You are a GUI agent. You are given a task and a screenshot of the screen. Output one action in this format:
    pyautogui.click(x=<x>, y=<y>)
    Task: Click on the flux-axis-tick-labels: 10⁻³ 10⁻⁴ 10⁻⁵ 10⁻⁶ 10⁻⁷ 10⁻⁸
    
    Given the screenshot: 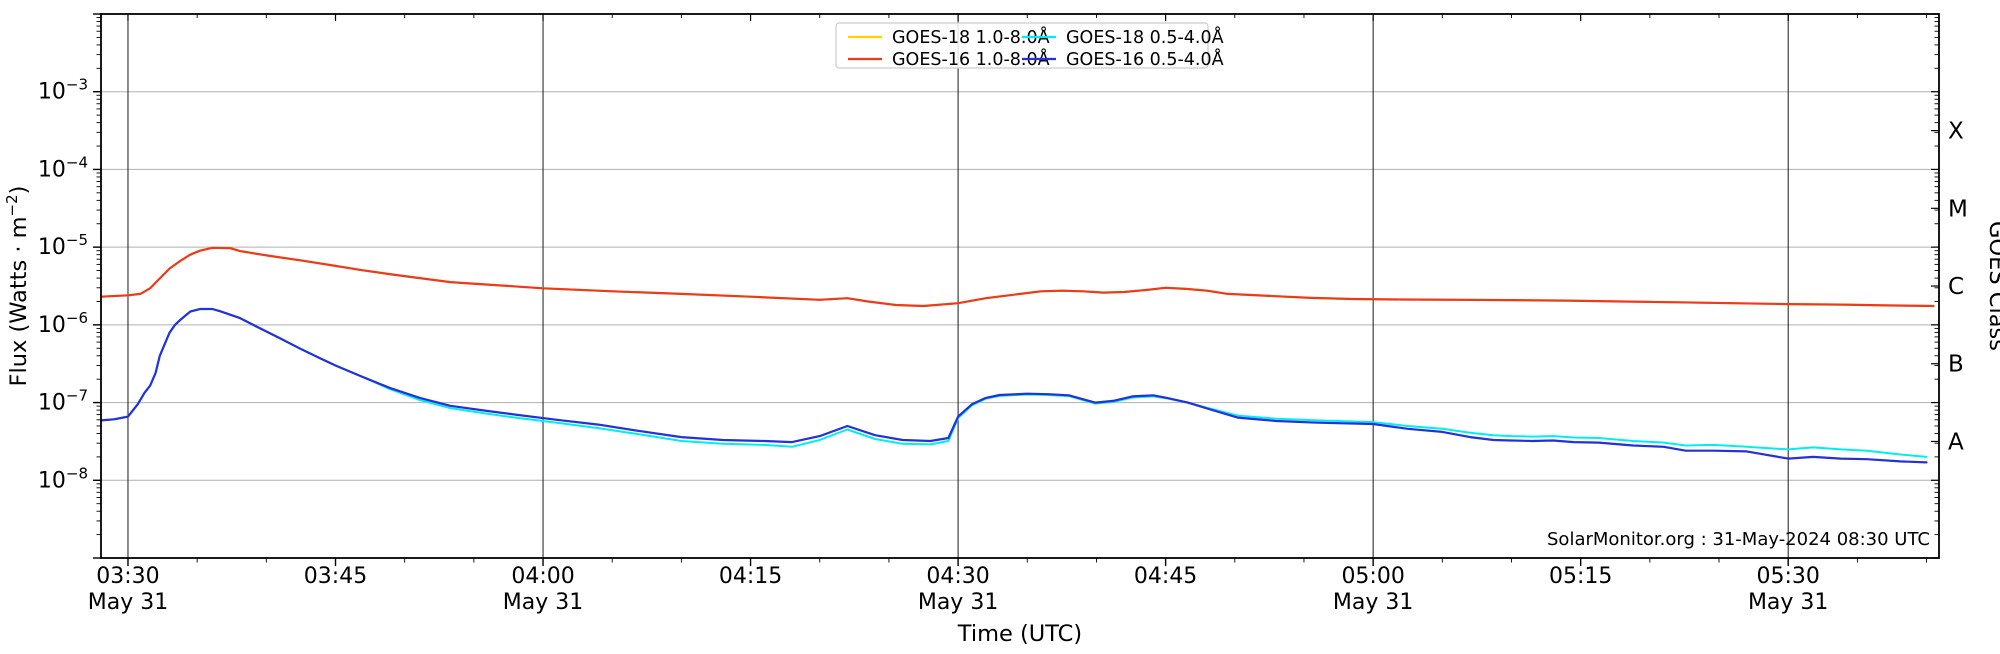 What is the action you would take?
    pyautogui.click(x=63, y=285)
    